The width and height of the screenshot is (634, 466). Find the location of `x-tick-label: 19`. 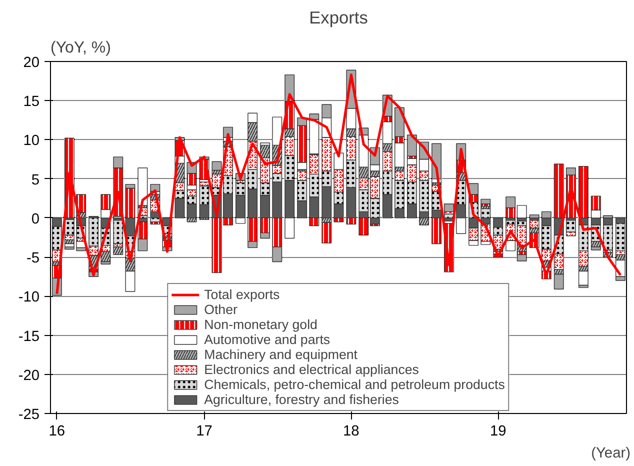

x-tick-label: 19 is located at coordinates (498, 432).